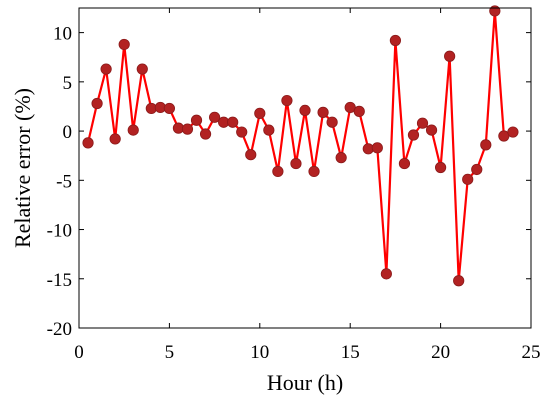  Describe the element at coordinates (79, 352) in the screenshot. I see `x-tick-label: 0` at that location.